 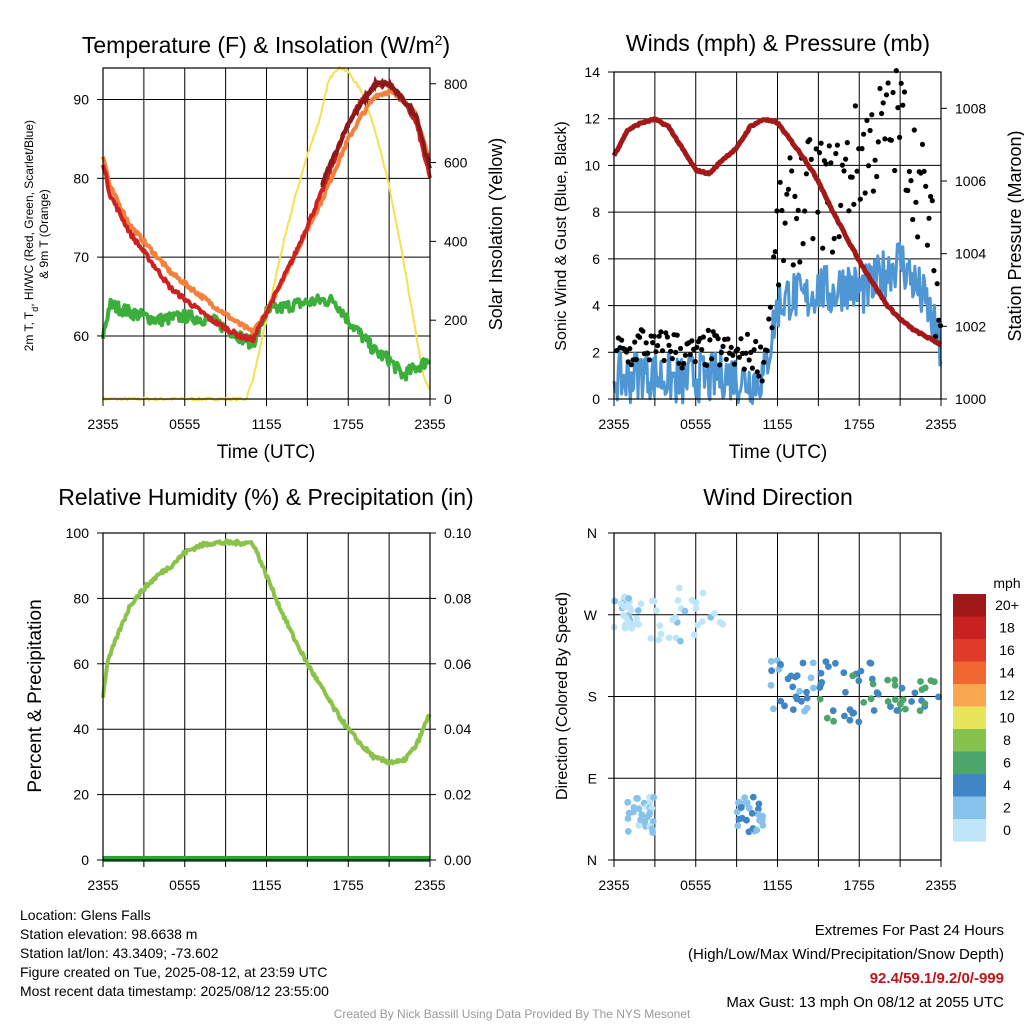 I want to click on y2-tick-label: 1004, so click(x=970, y=254).